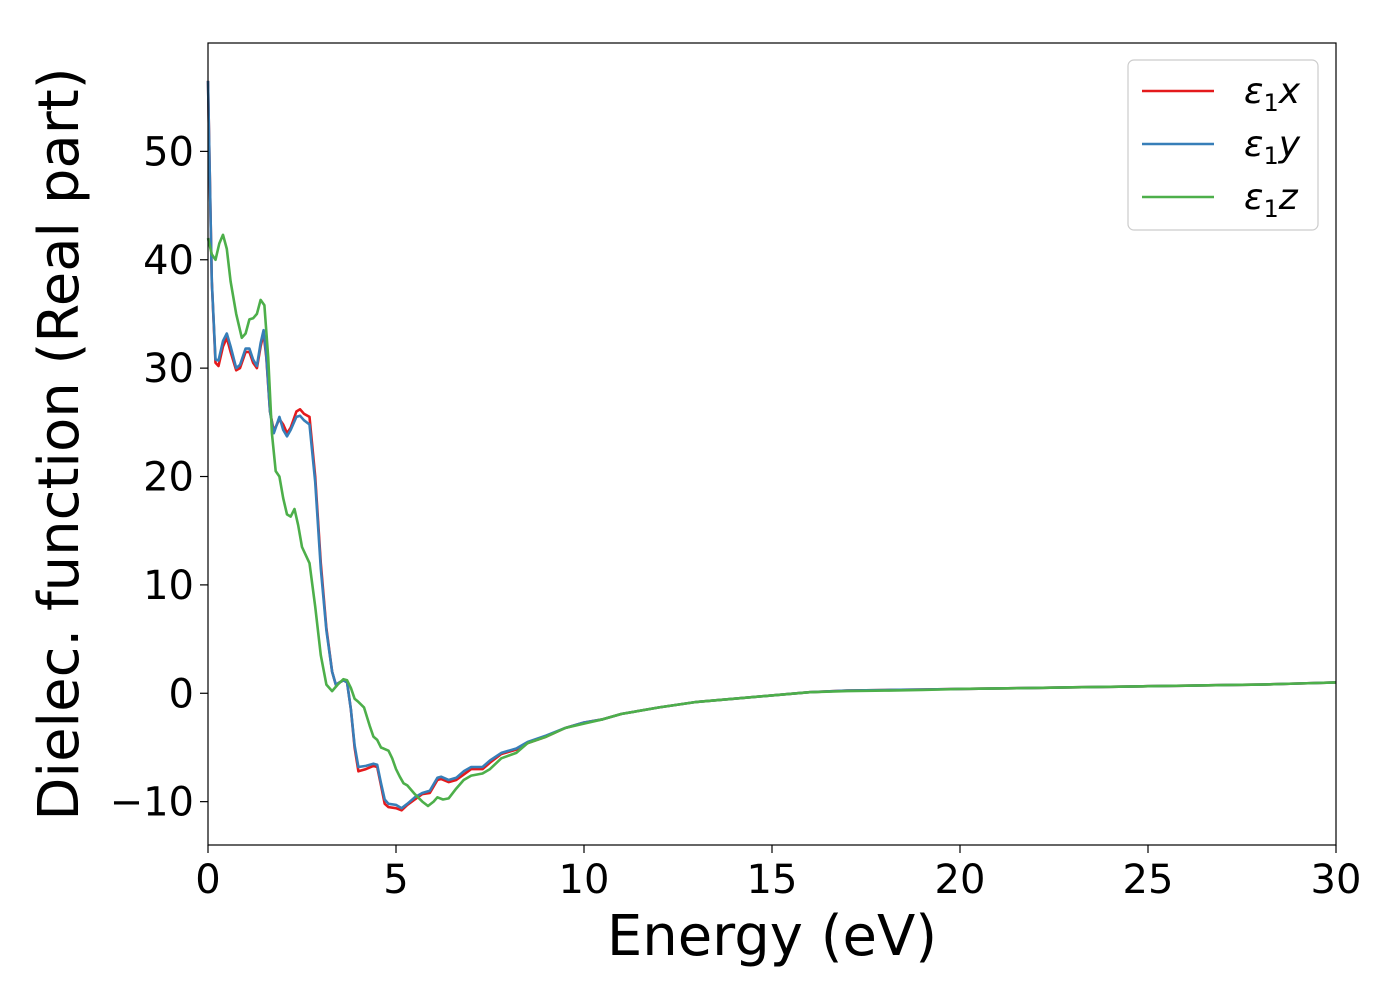 This screenshot has height=1000, width=1400. I want to click on y-tick-label: 30, so click(168, 369).